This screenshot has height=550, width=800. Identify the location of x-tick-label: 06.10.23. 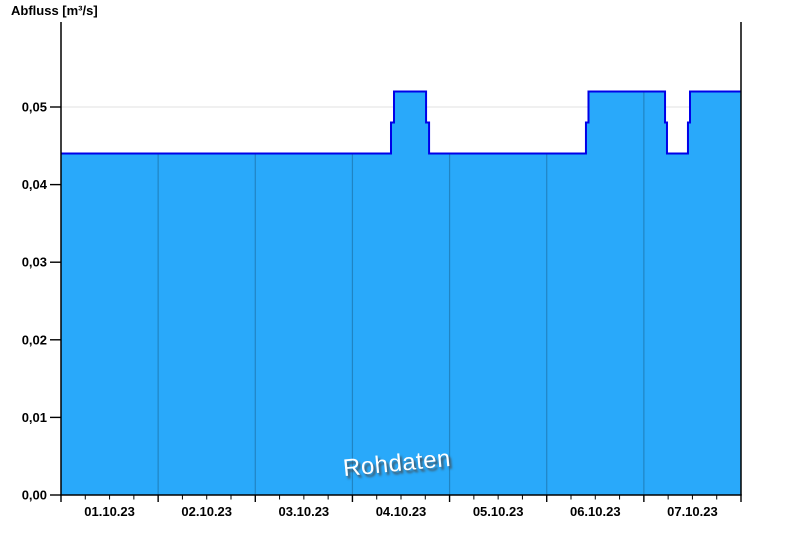
(595, 511).